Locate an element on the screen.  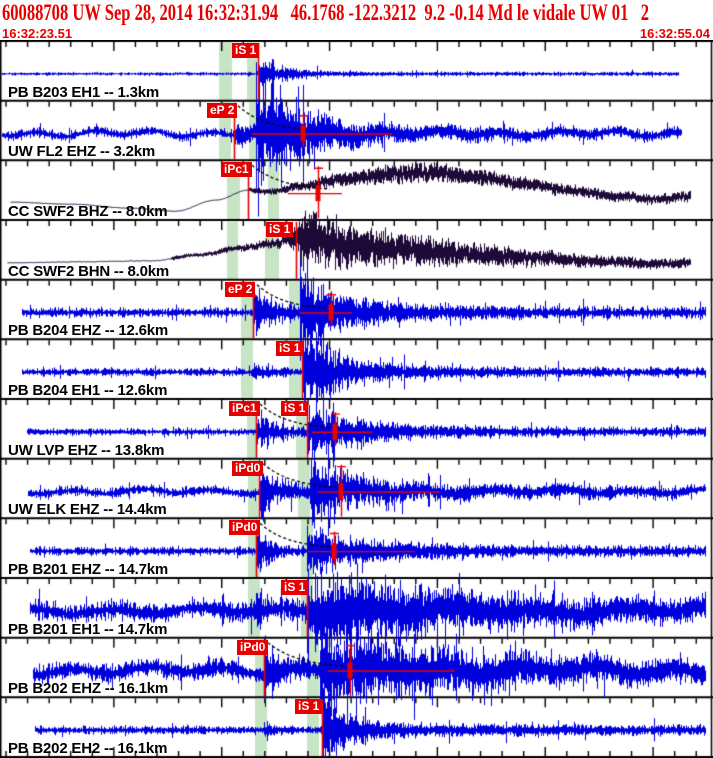
trace-start-time: 16:32:23.51 is located at coordinates (37, 33).